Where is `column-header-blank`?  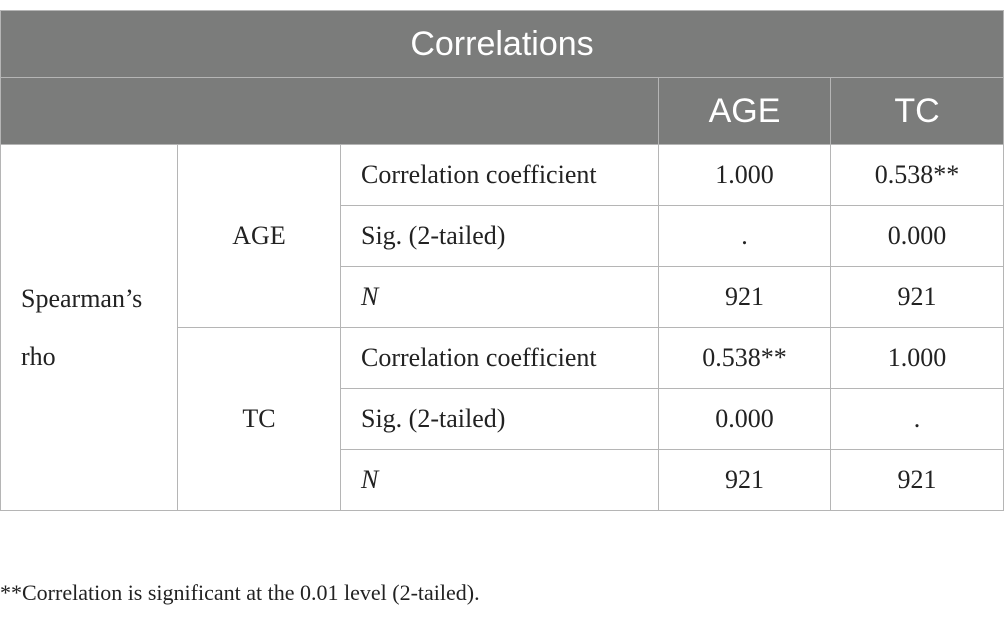 column-header-blank is located at coordinates (329, 111).